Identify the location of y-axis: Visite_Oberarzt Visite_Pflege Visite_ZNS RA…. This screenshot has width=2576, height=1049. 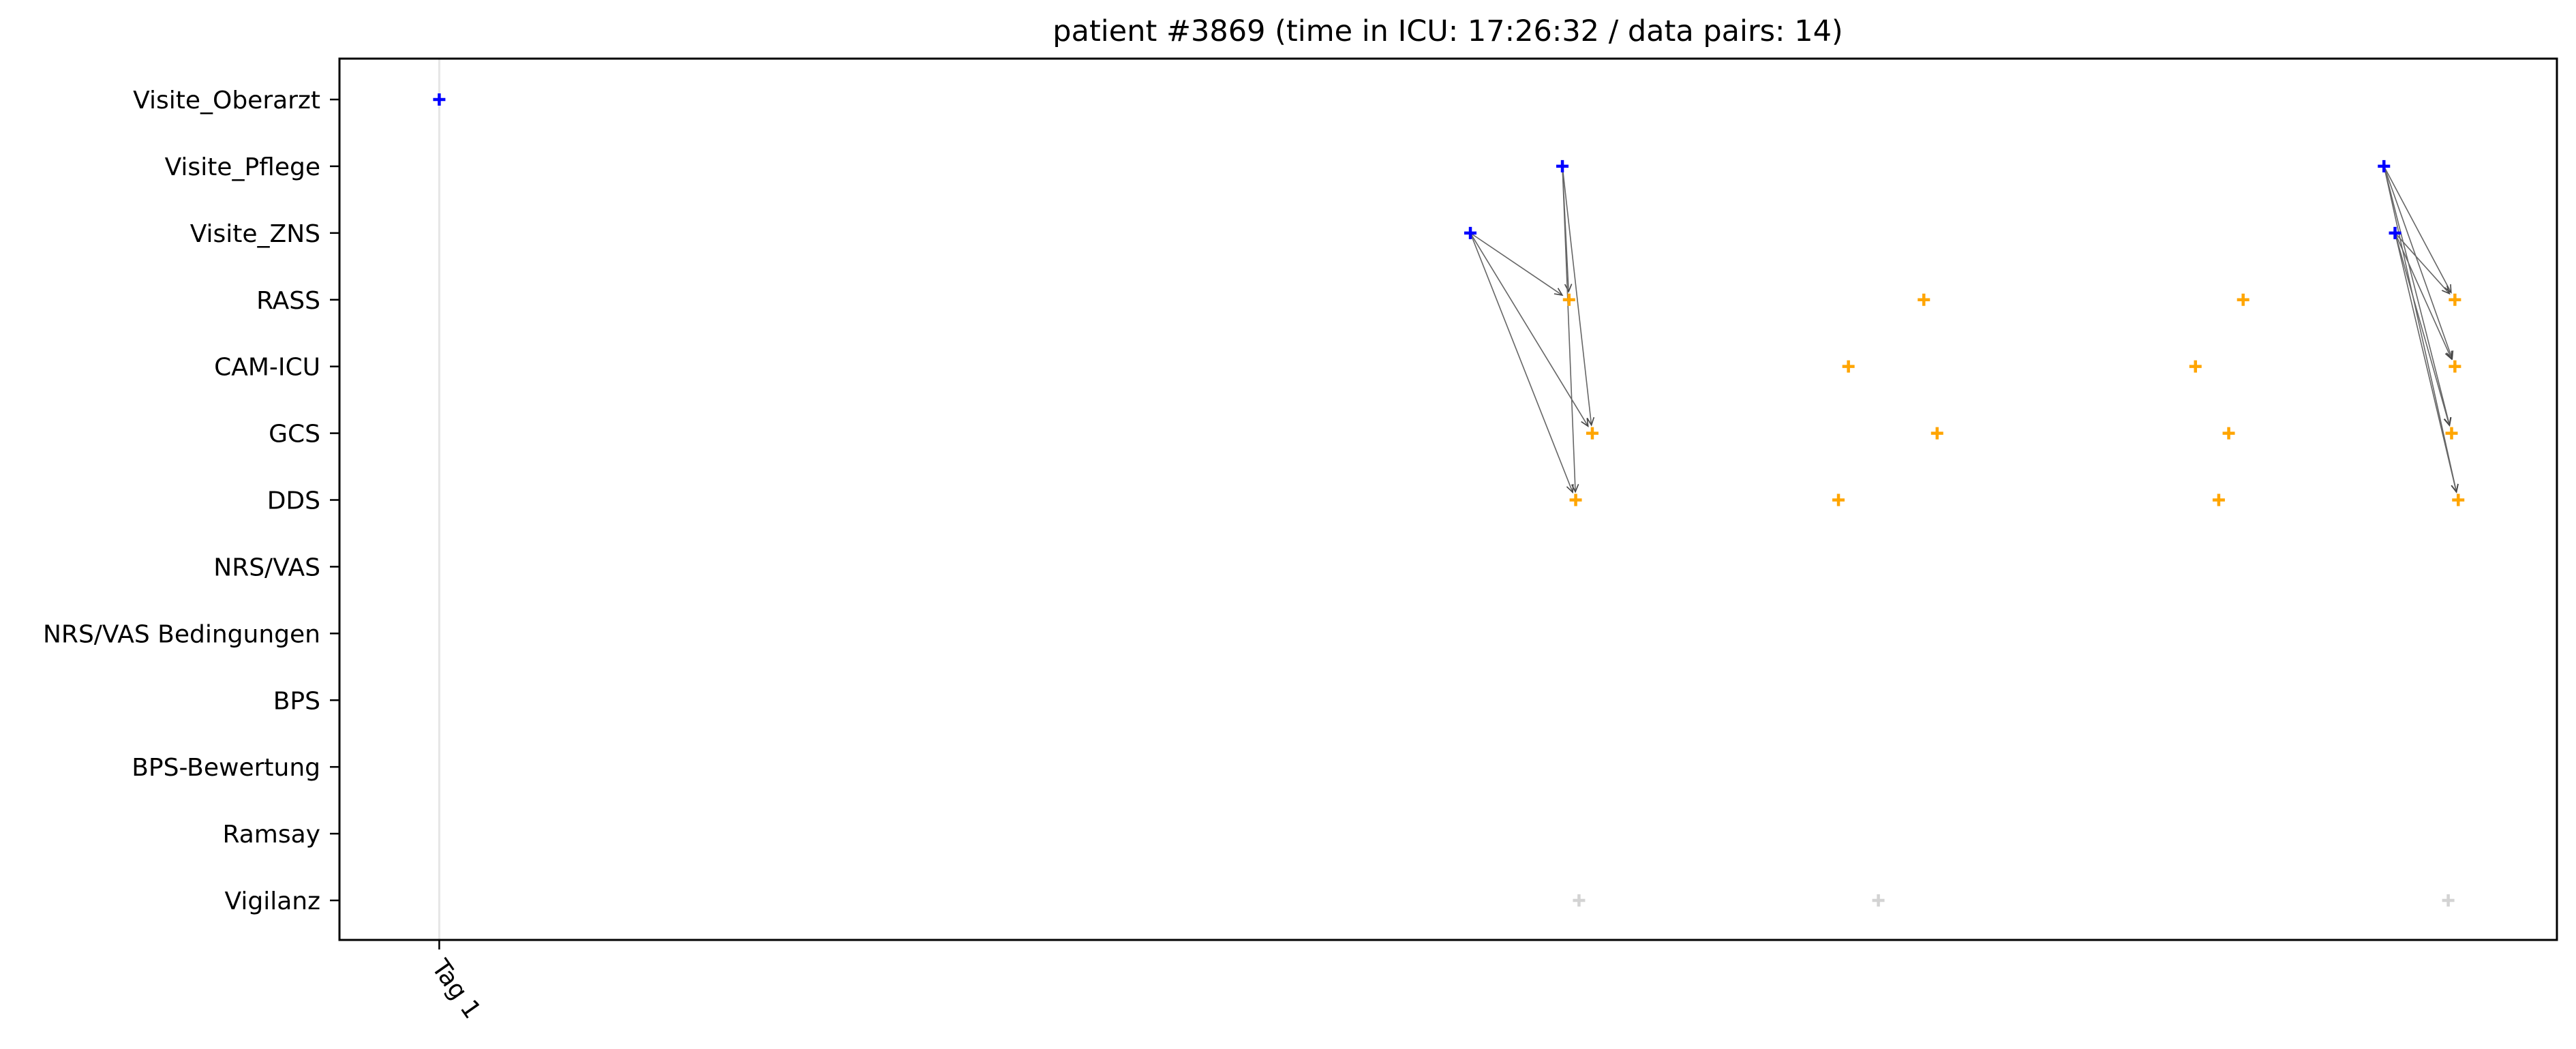
(191, 501).